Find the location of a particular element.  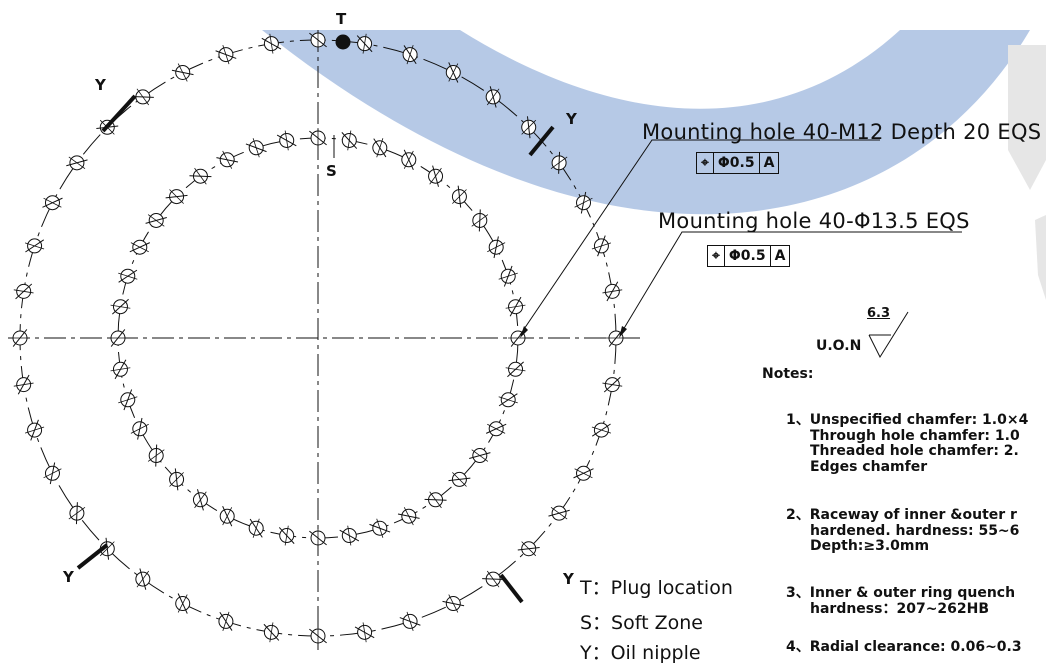

leader-tapped-holes is located at coordinates (699, 237).